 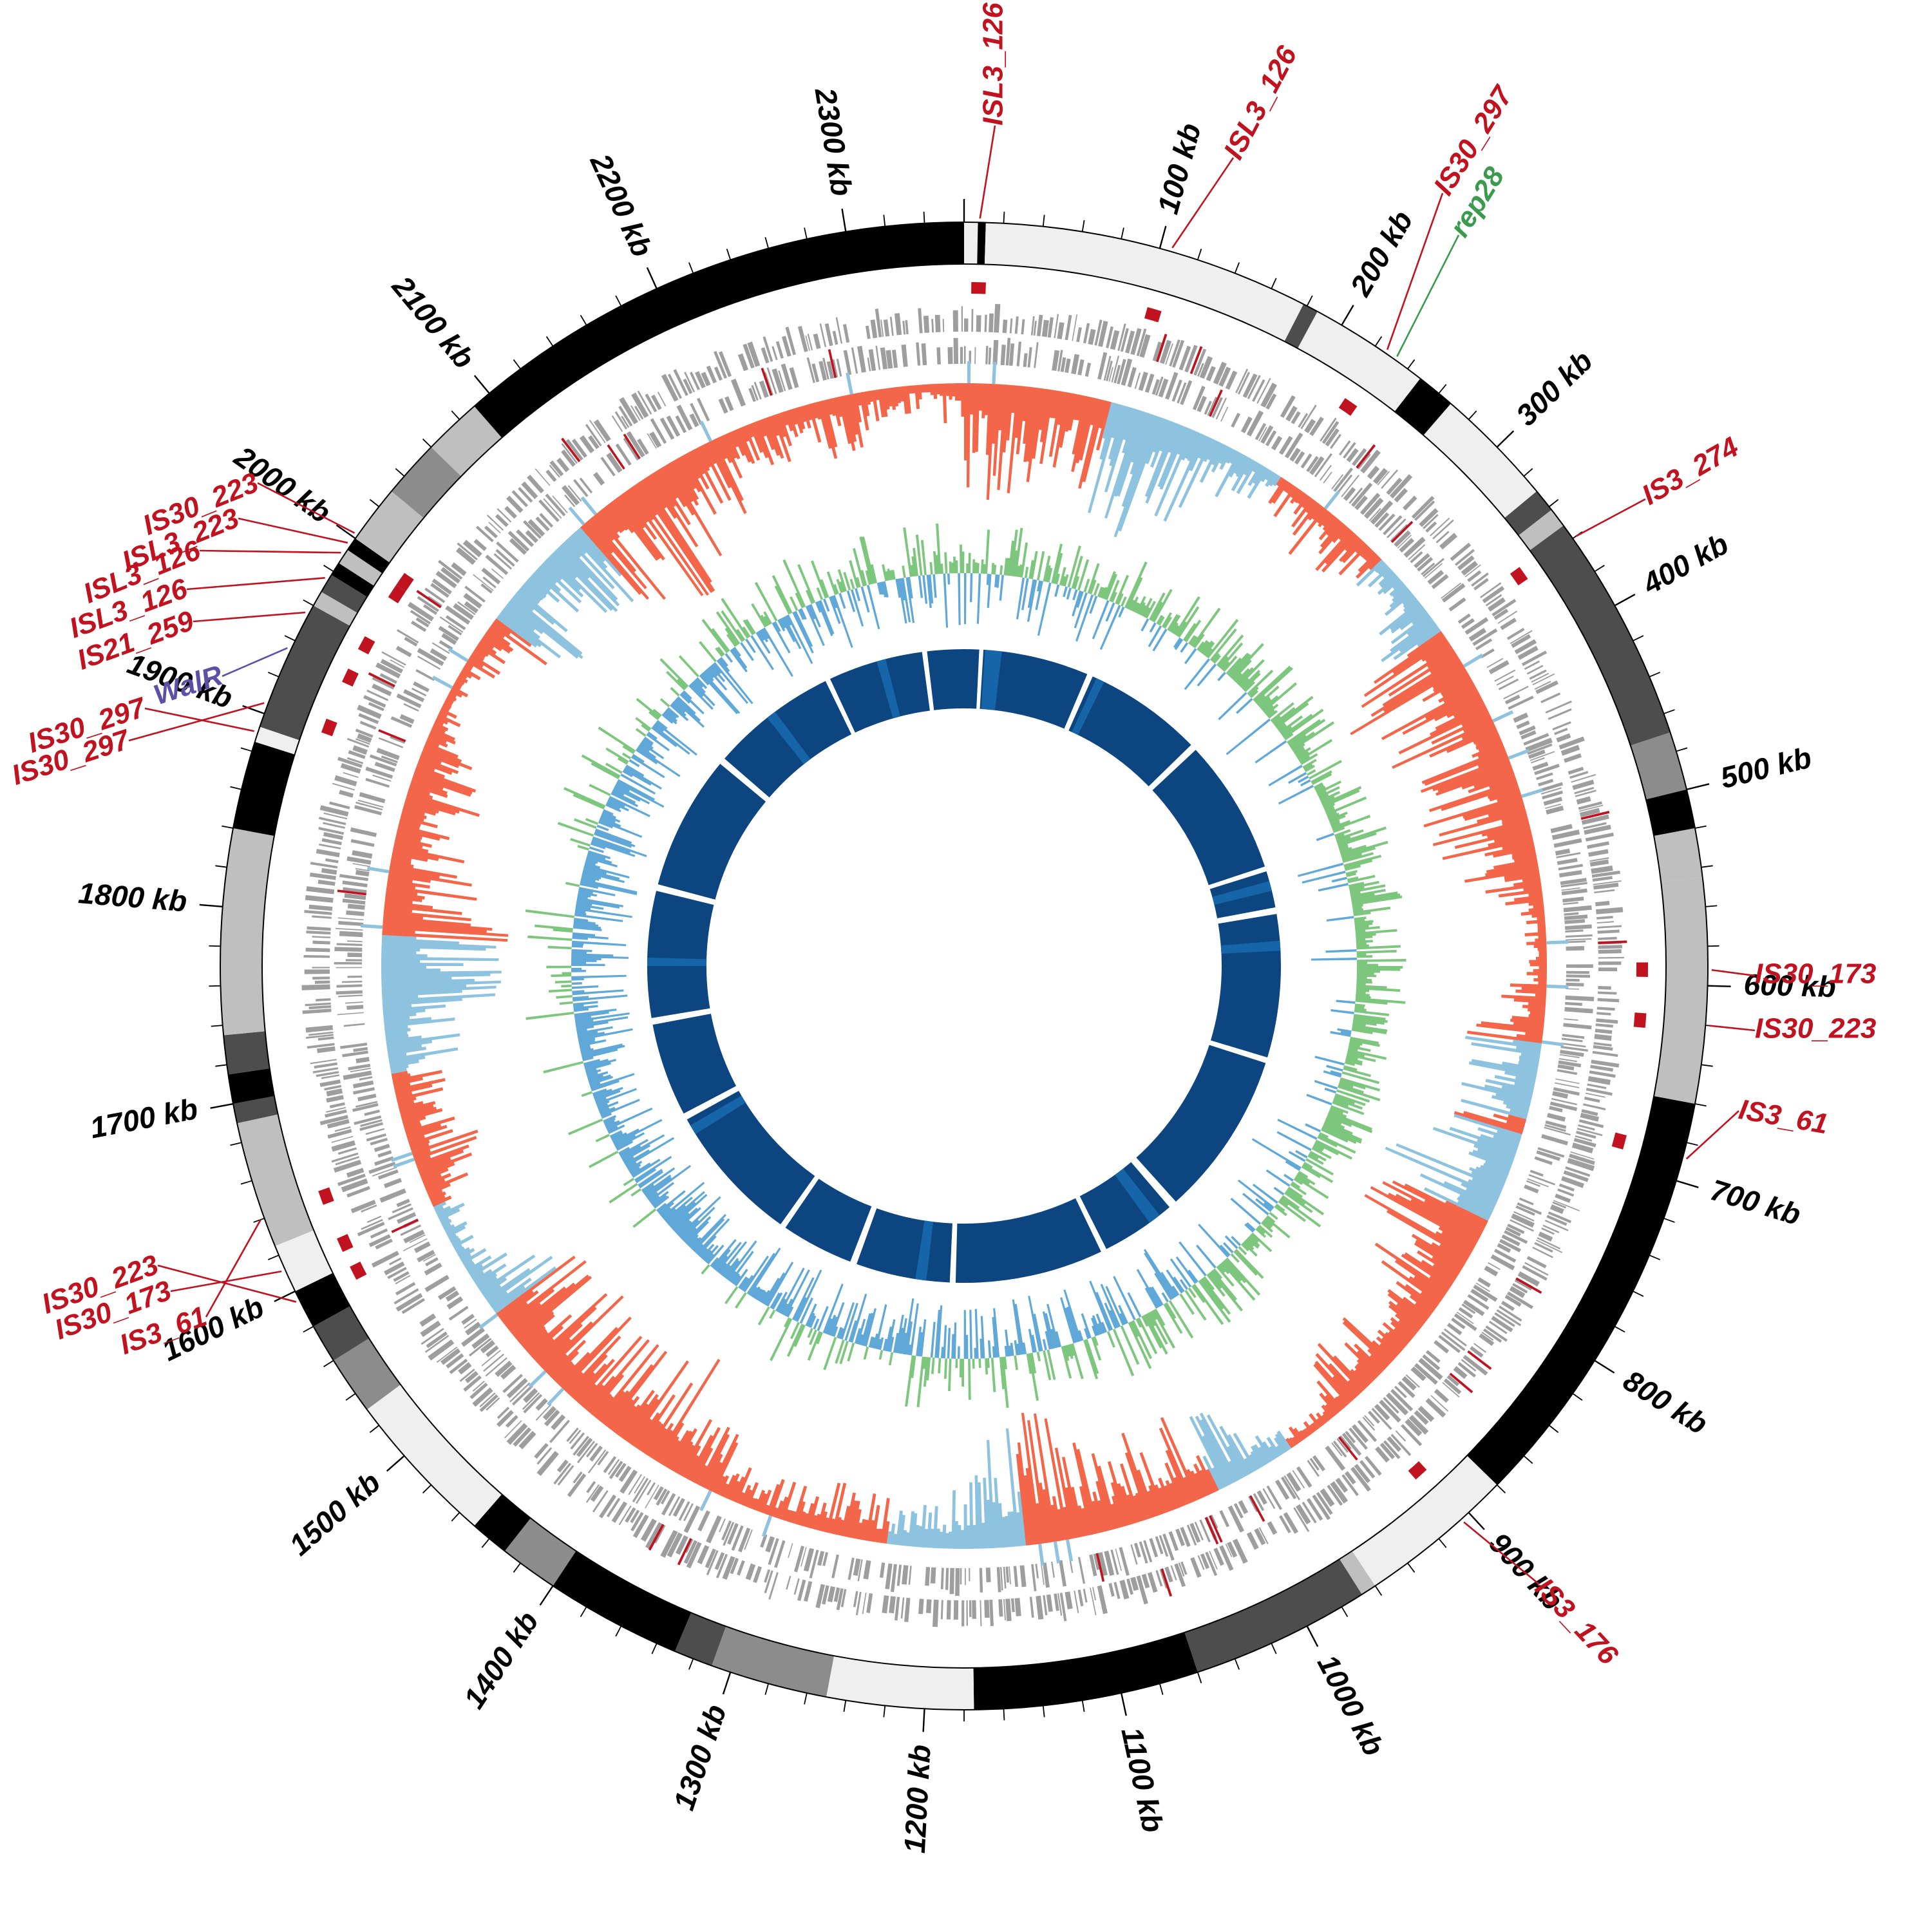 What do you see at coordinates (1576, 1622) in the screenshot?
I see `feature-label: IS3_176` at bounding box center [1576, 1622].